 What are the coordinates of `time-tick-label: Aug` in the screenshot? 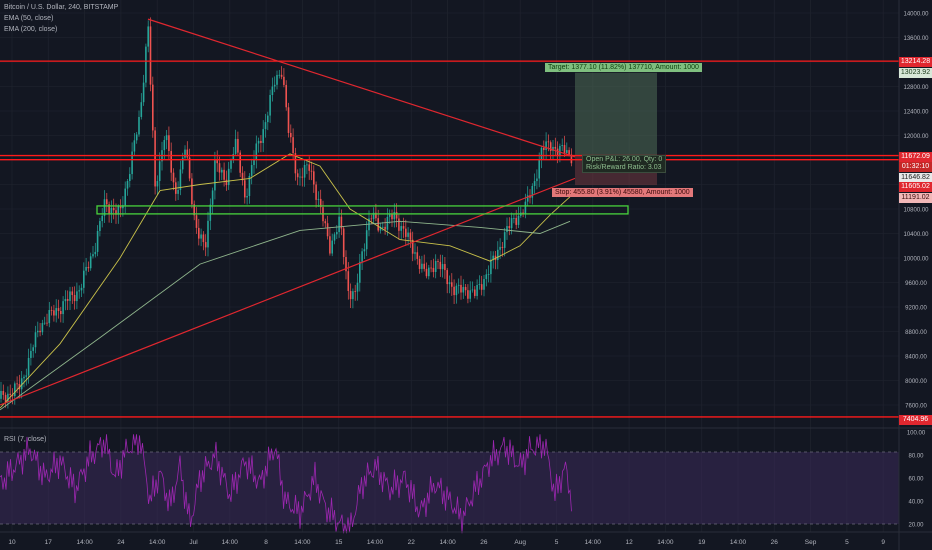 It's located at (520, 542).